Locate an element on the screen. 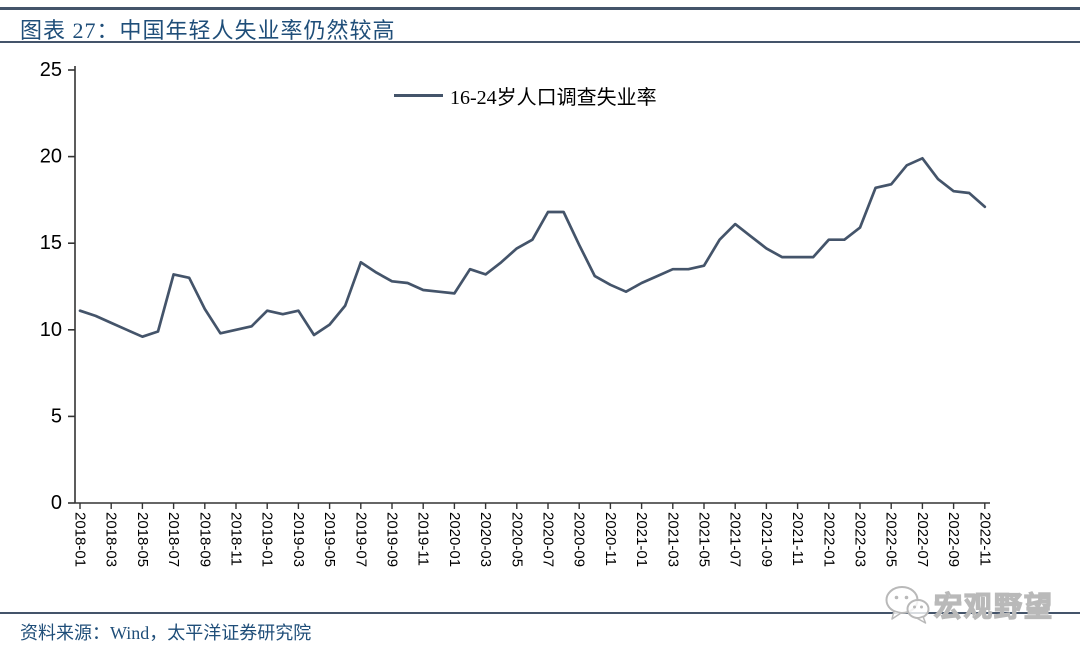 This screenshot has width=1080, height=651. x-tick-label: 2019-07 is located at coordinates (360, 539).